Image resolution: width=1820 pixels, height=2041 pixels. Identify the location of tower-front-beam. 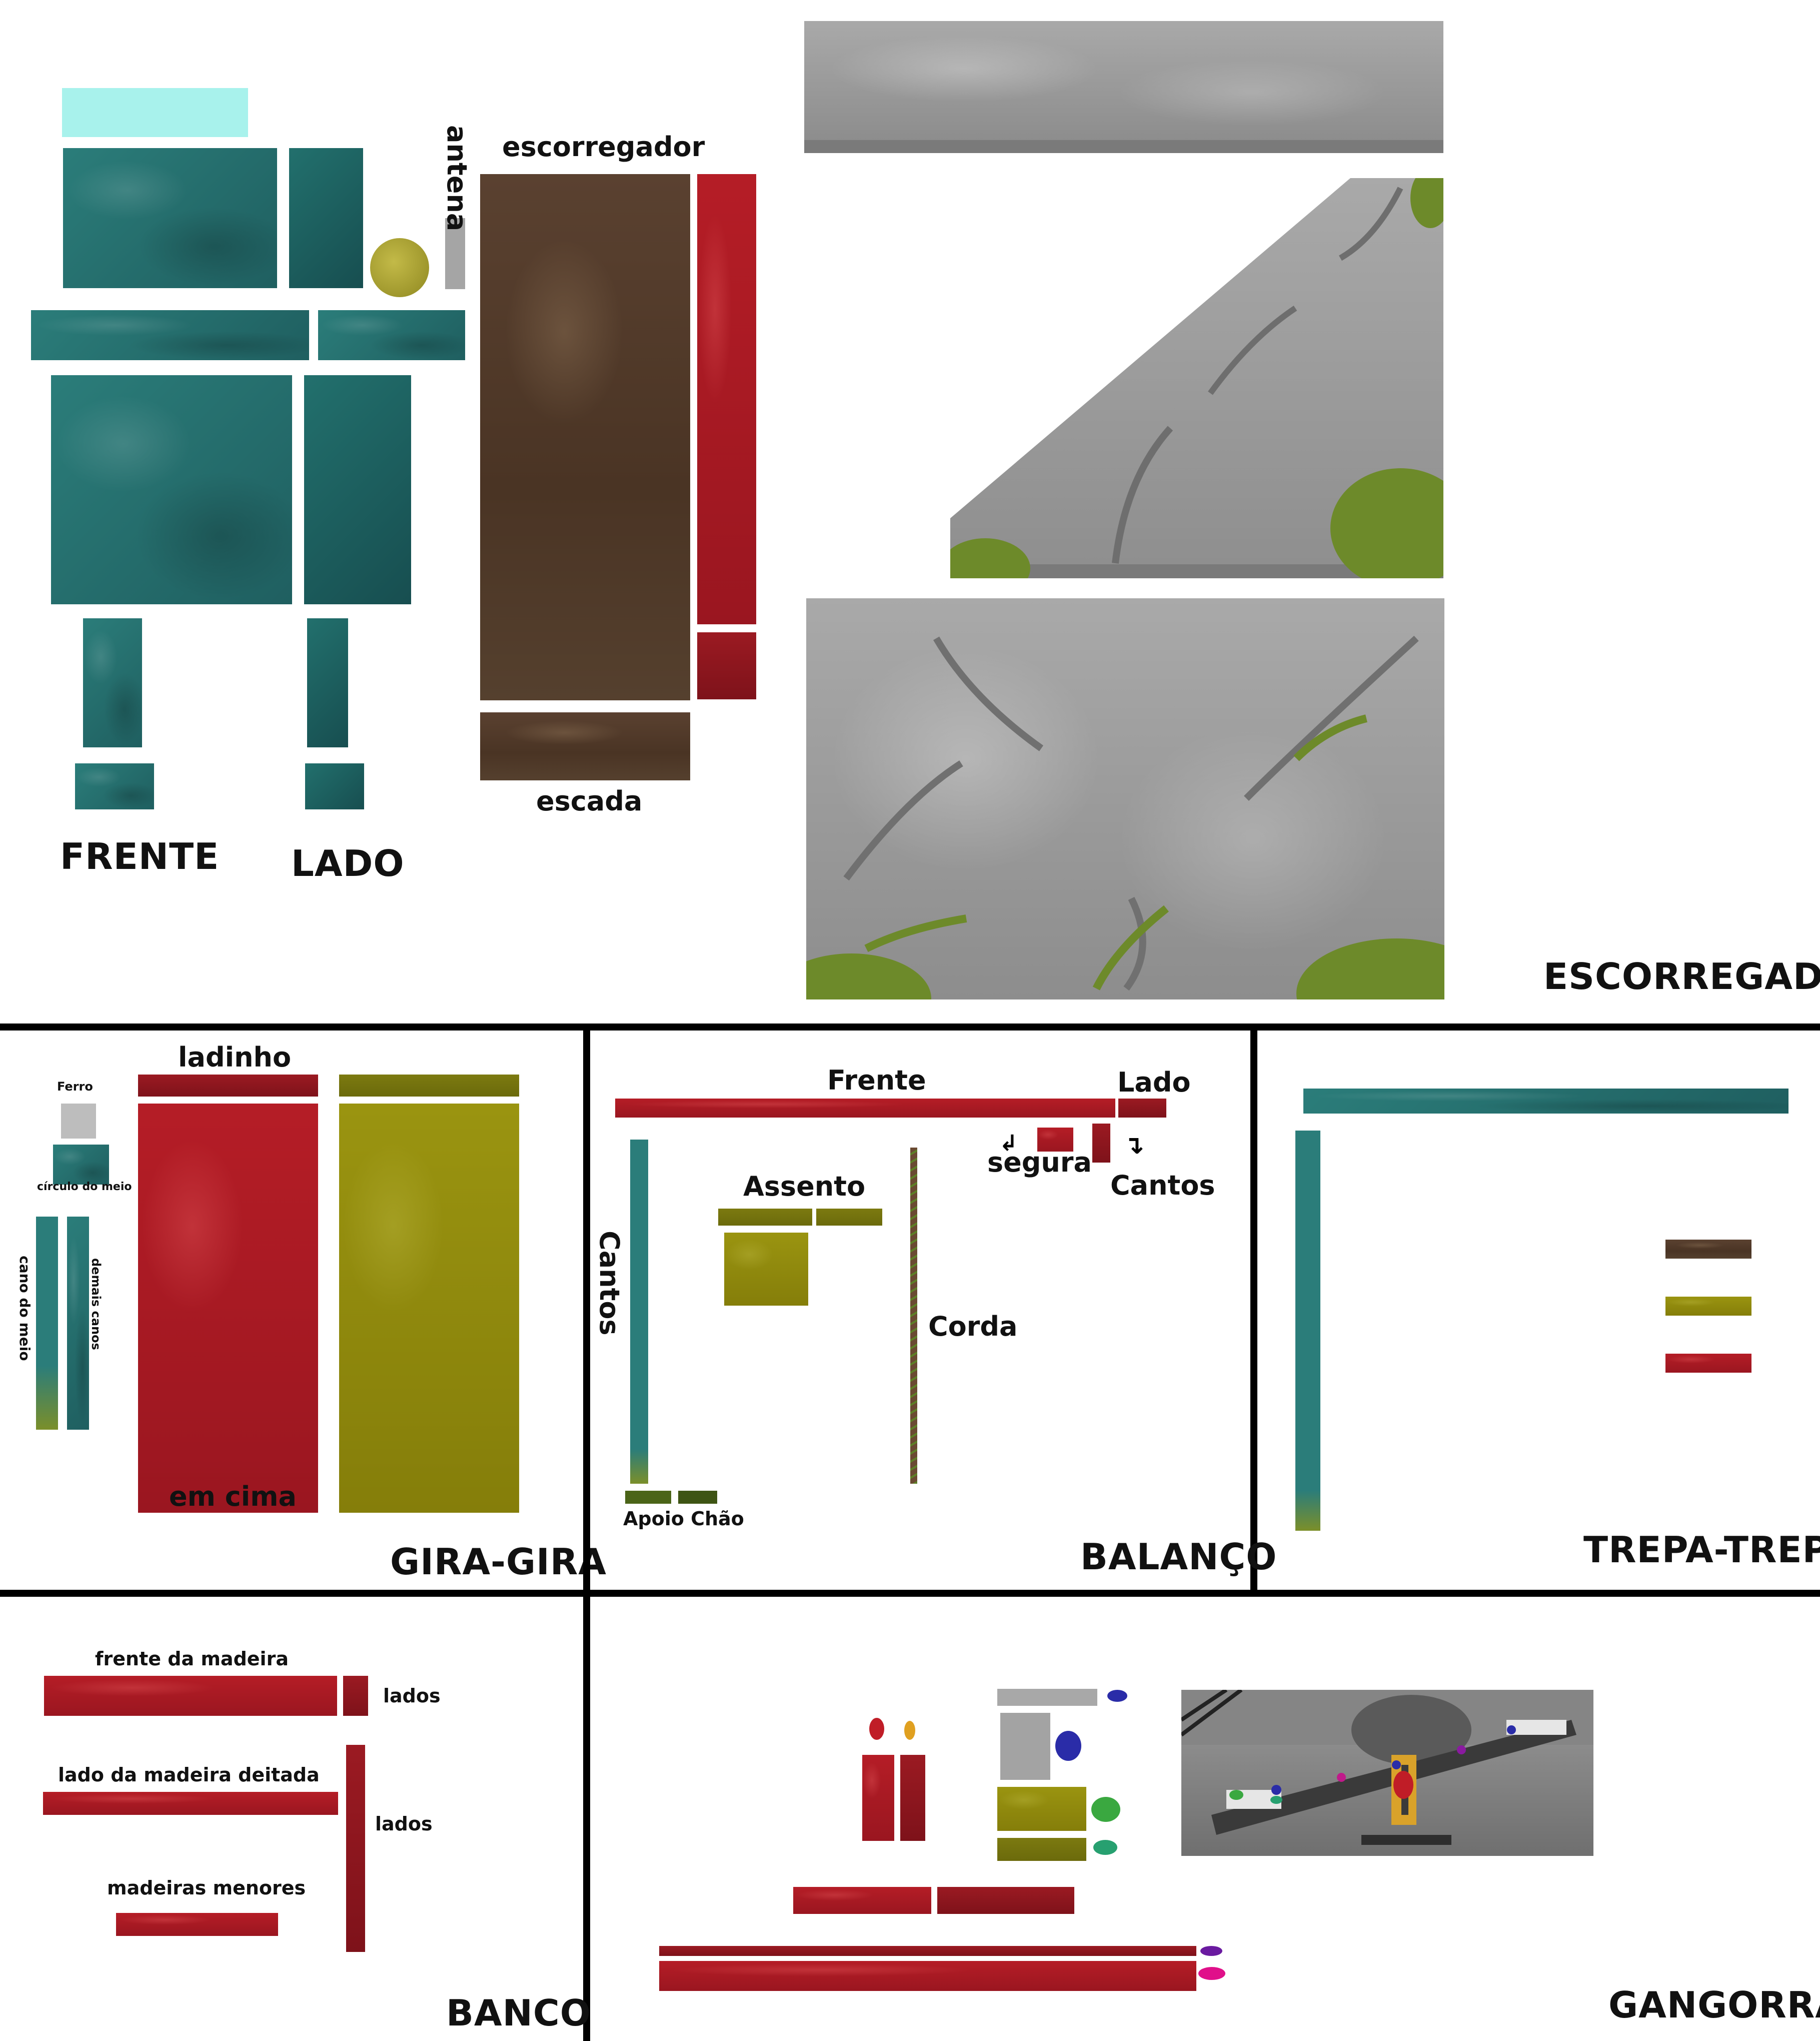
(170, 335).